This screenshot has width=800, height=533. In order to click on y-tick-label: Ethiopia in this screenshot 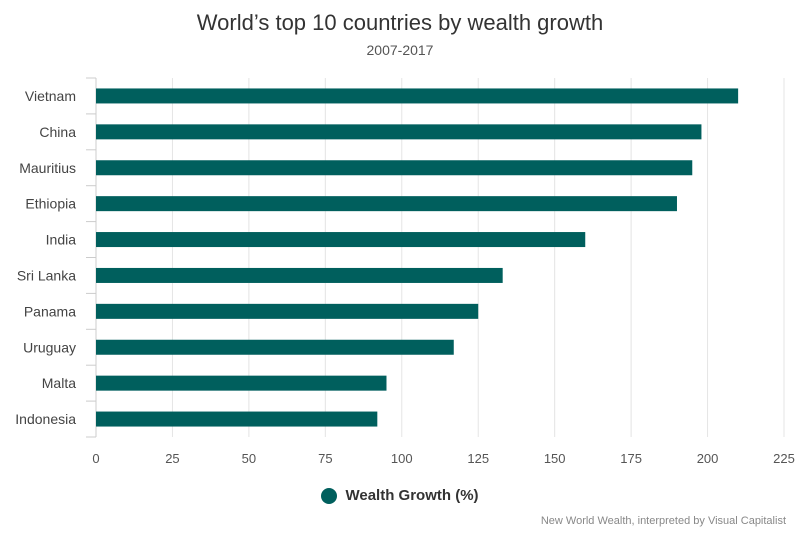, I will do `click(50, 204)`.